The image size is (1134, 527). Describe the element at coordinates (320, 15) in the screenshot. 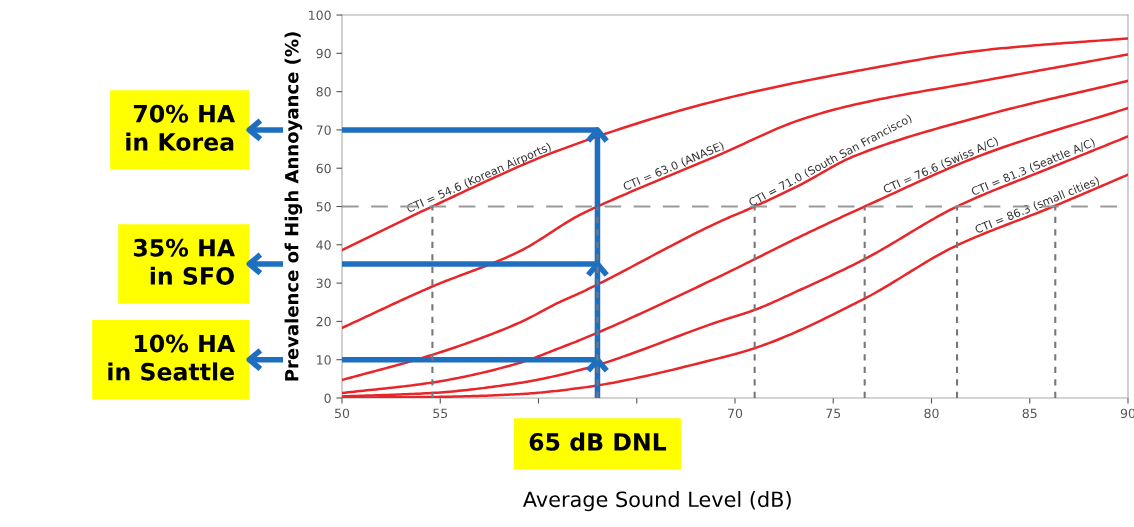

I see `y-tick-label: 100` at that location.